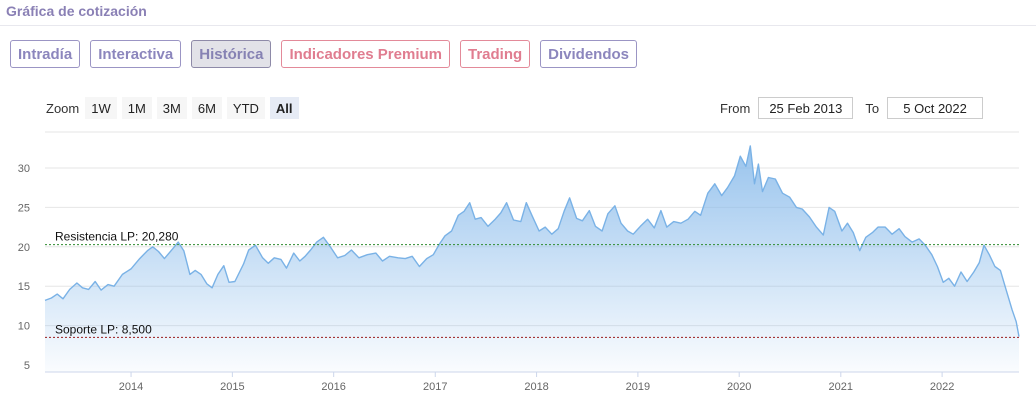 Image resolution: width=1036 pixels, height=412 pixels. What do you see at coordinates (589, 54) in the screenshot?
I see `tab-dividendos: Dividendos` at bounding box center [589, 54].